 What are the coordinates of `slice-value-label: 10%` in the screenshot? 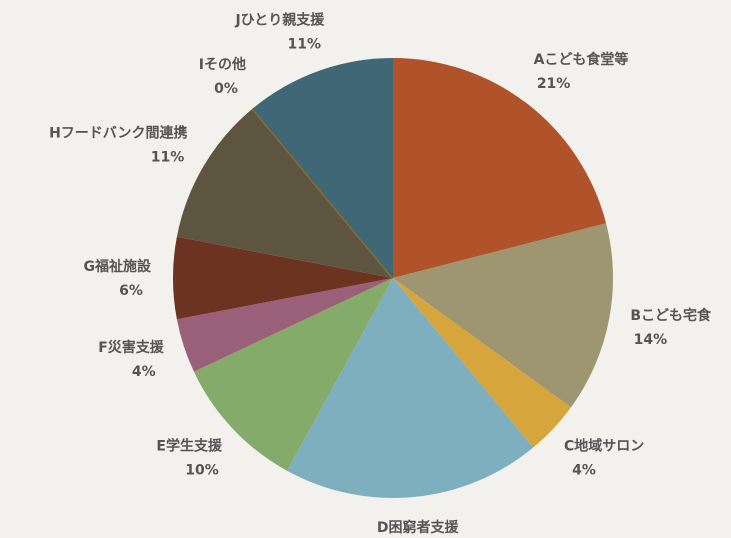 It's located at (202, 470).